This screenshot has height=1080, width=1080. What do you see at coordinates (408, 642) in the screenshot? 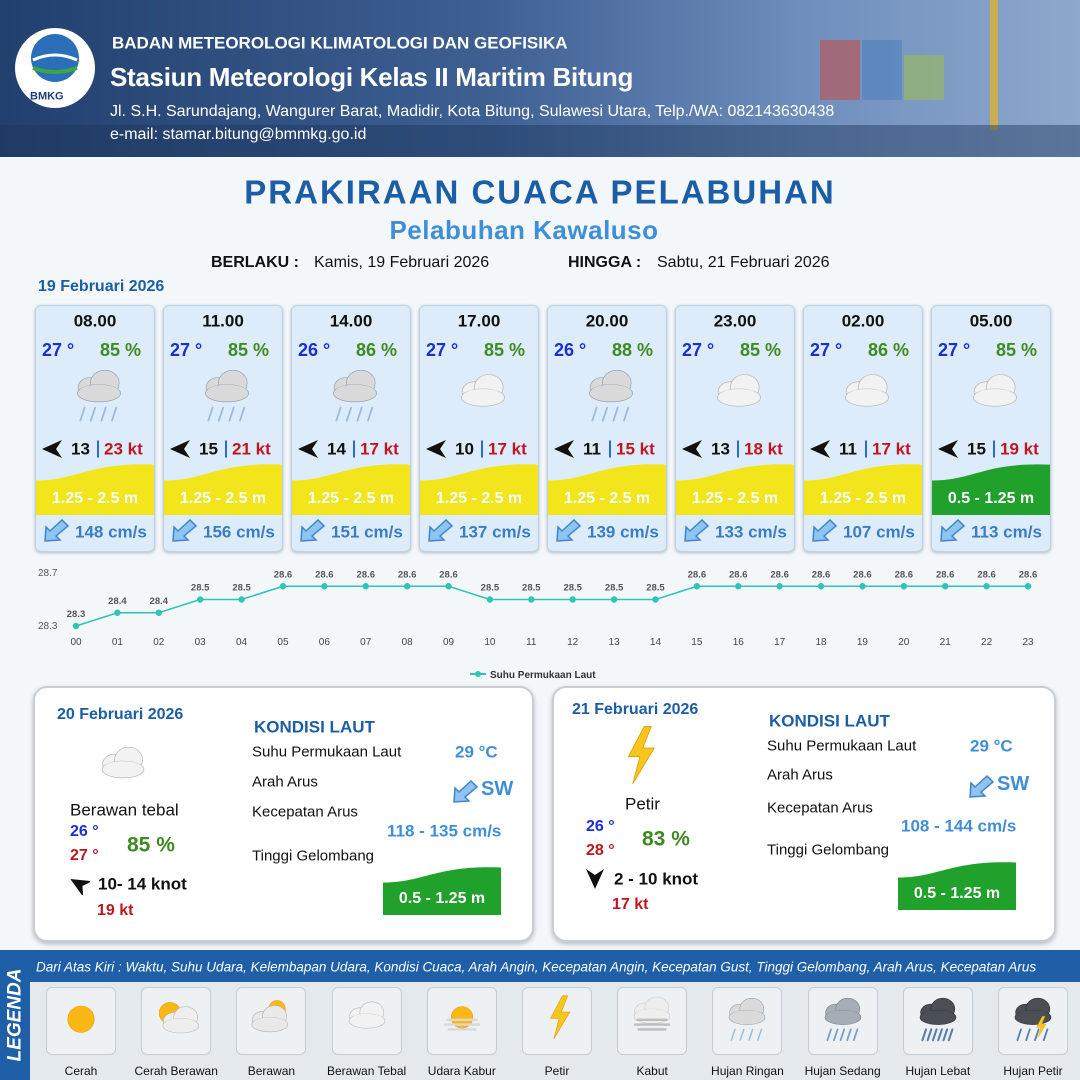
I see `x-tick-label: 08` at bounding box center [408, 642].